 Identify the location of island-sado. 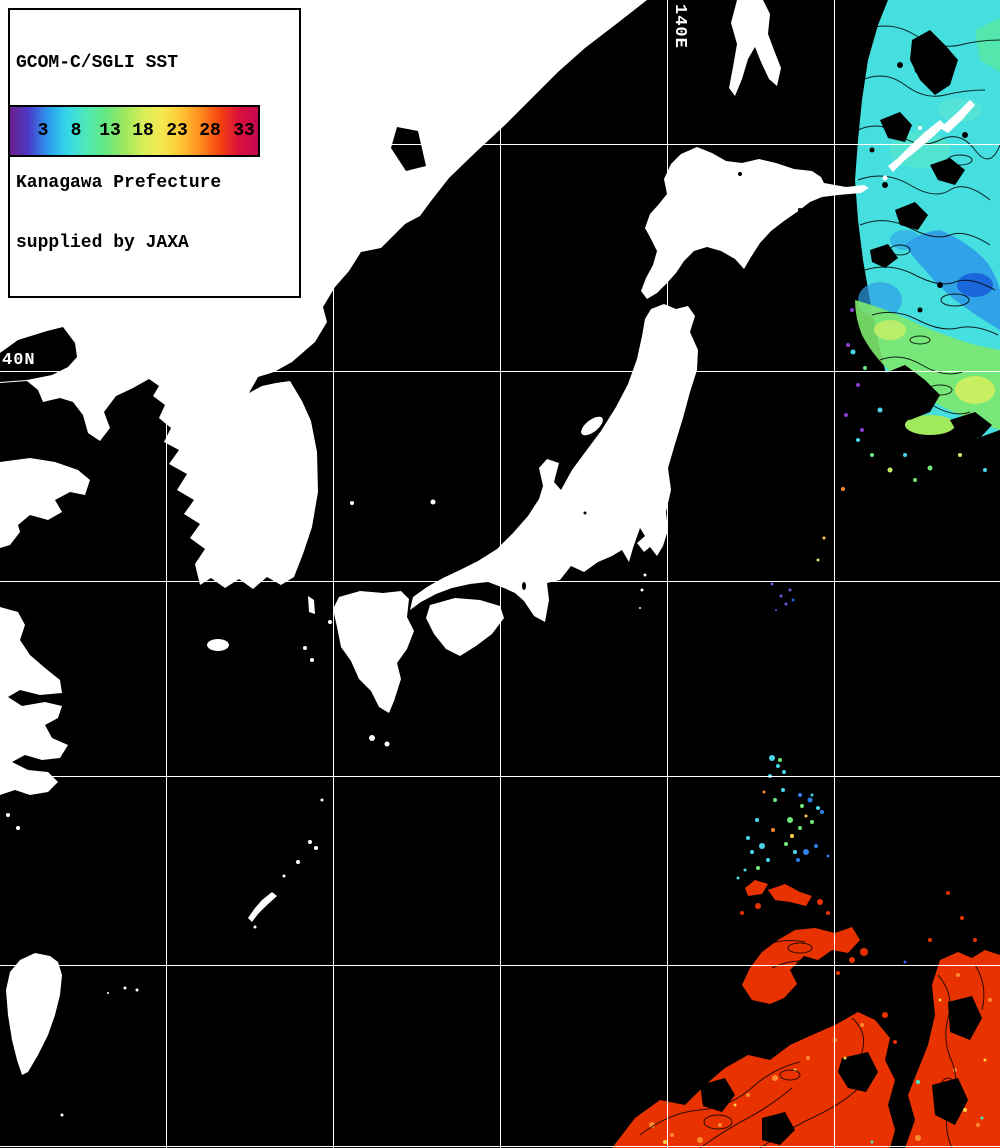
(592, 426).